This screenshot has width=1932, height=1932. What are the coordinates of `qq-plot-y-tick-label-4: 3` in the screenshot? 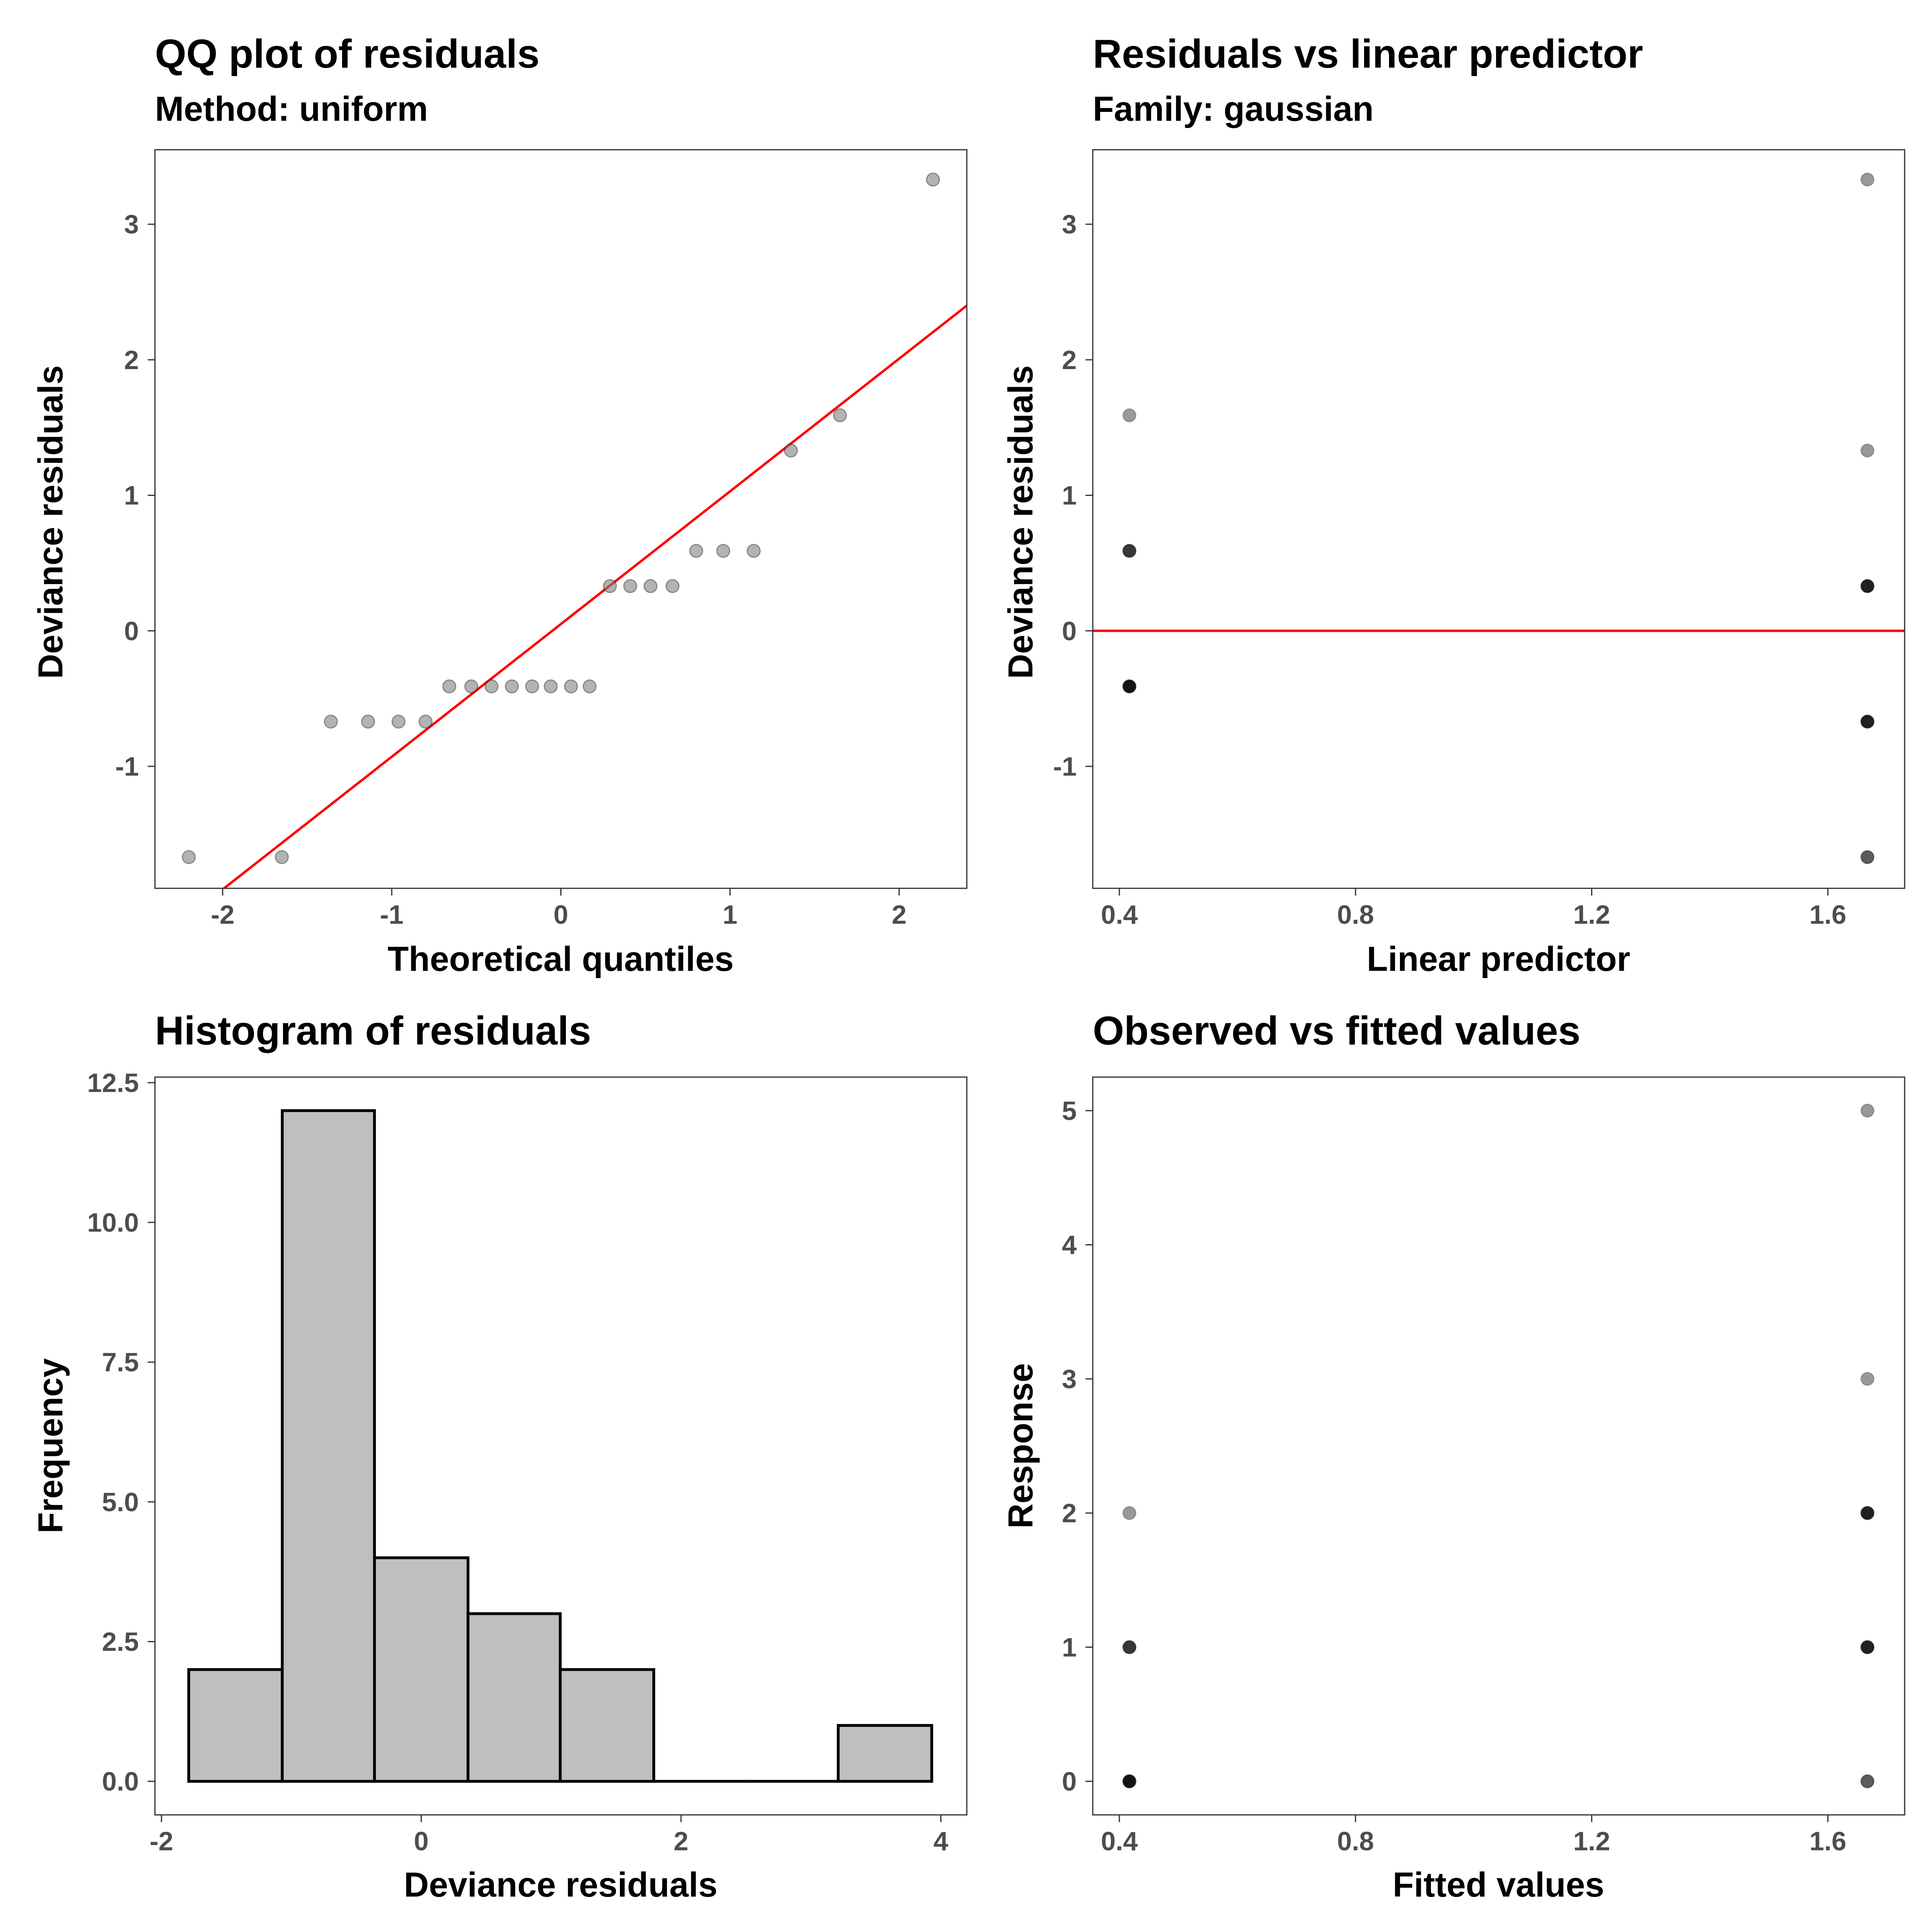 It's located at (131, 224).